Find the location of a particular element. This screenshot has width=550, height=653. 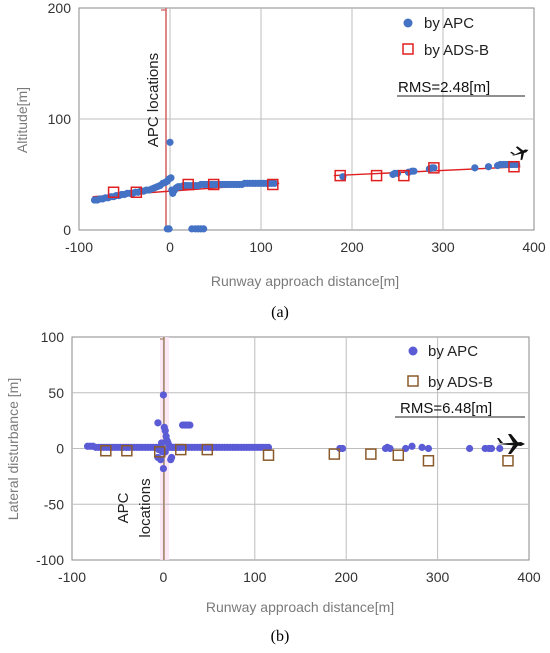

x-tick-label-b: 100 is located at coordinates (255, 577).